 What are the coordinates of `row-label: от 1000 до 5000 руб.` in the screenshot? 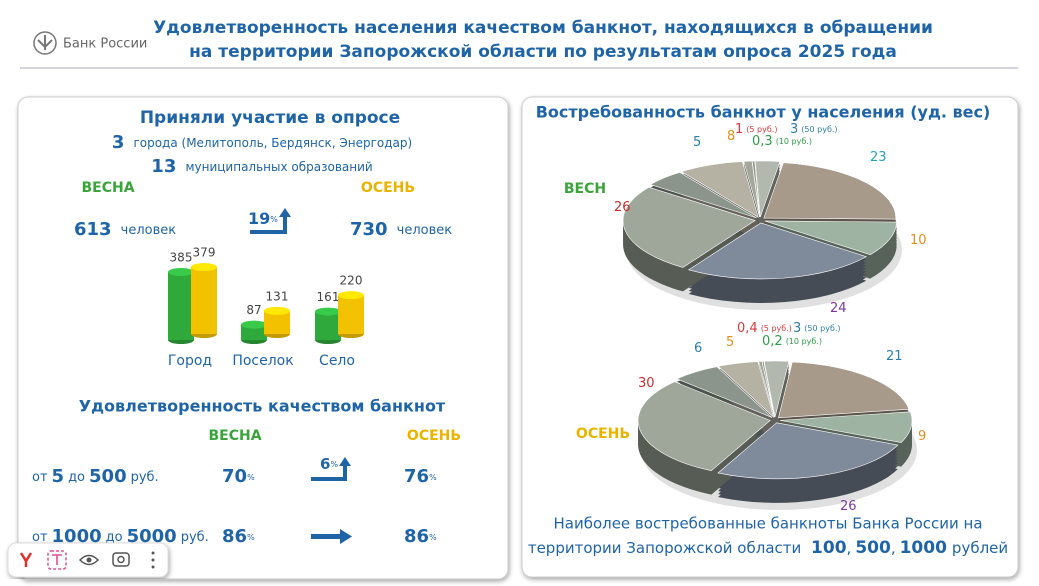 It's located at (120, 536).